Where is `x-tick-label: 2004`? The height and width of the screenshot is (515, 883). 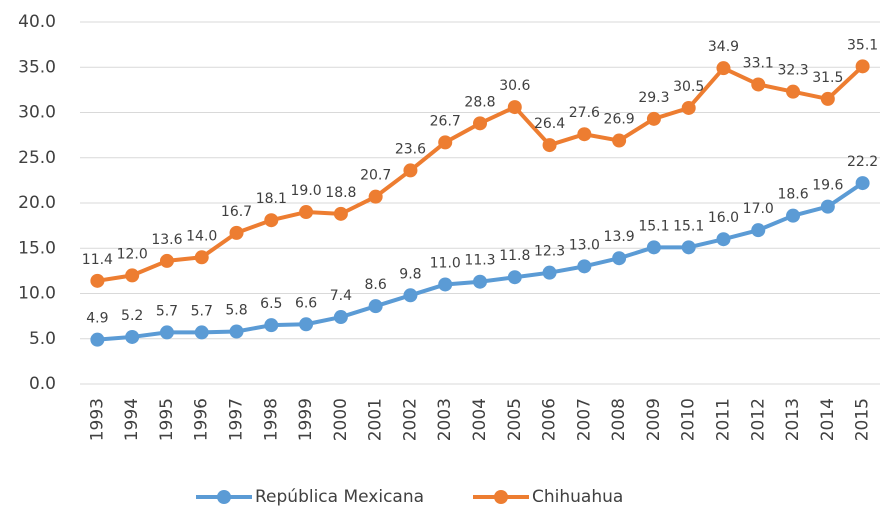
x-tick-label: 2004 is located at coordinates (480, 419).